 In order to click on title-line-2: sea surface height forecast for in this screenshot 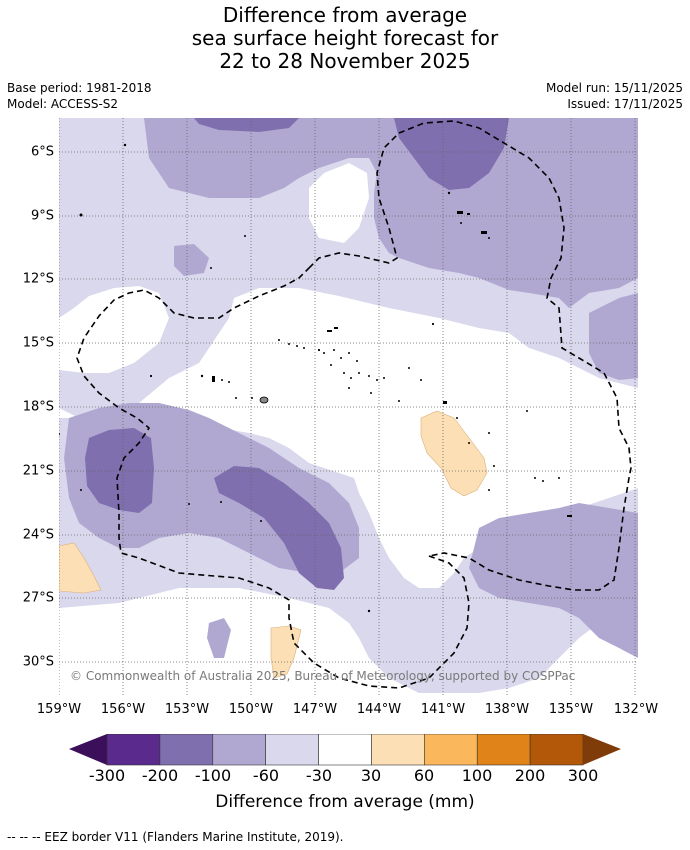, I will do `click(345, 38)`.